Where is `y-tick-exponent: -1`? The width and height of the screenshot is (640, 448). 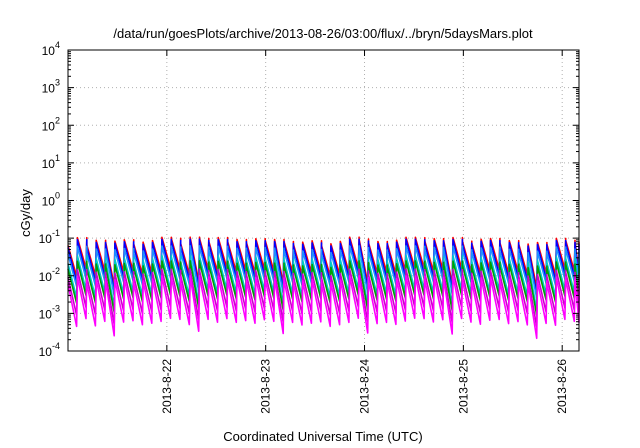 y-tick-exponent: -1 is located at coordinates (56, 233).